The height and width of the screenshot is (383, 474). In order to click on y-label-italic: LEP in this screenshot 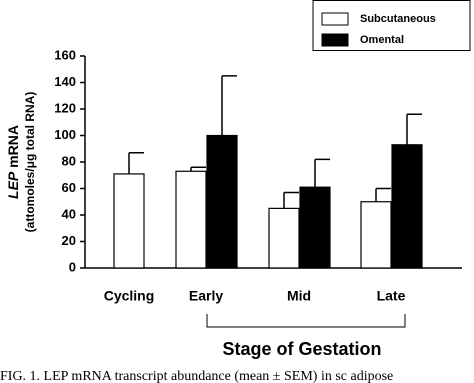, I will do `click(13, 185)`.